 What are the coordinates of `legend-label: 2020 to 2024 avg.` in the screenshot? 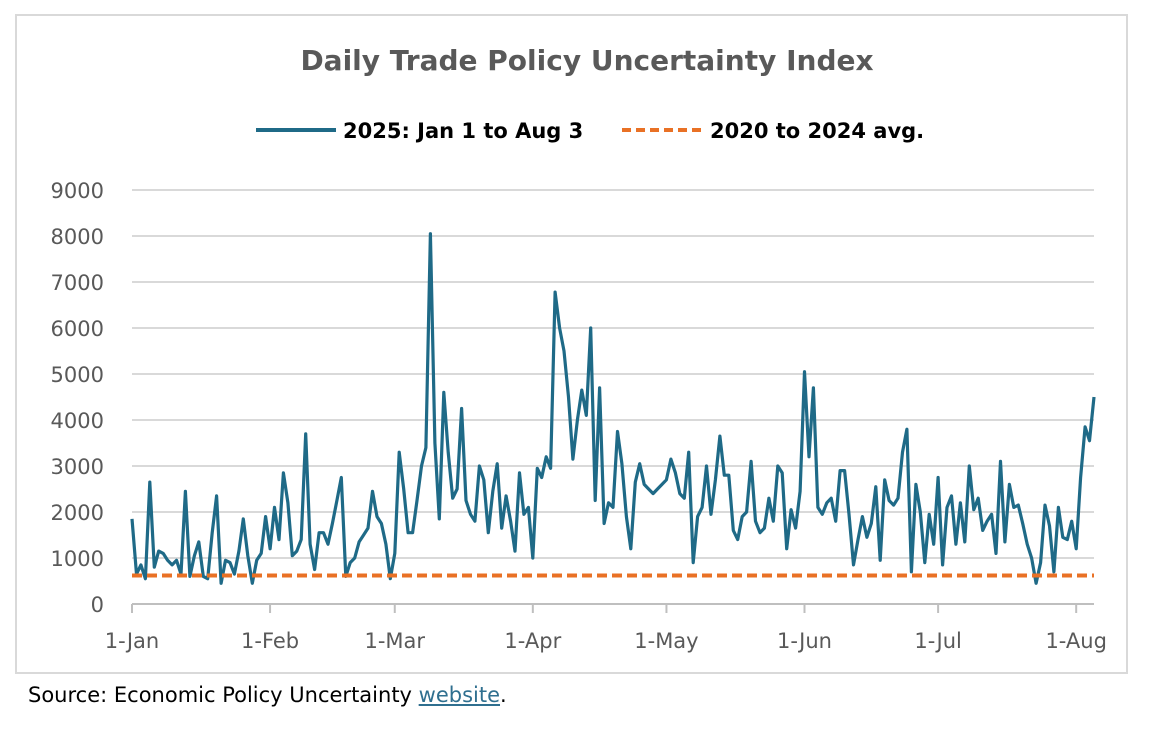 It's located at (817, 131).